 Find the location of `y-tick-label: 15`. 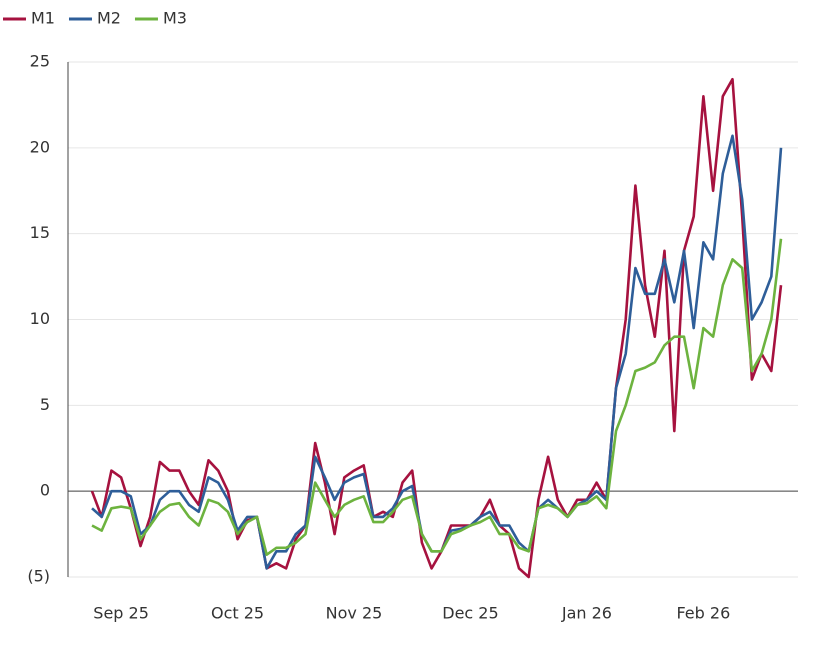

y-tick-label: 15 is located at coordinates (40, 232).